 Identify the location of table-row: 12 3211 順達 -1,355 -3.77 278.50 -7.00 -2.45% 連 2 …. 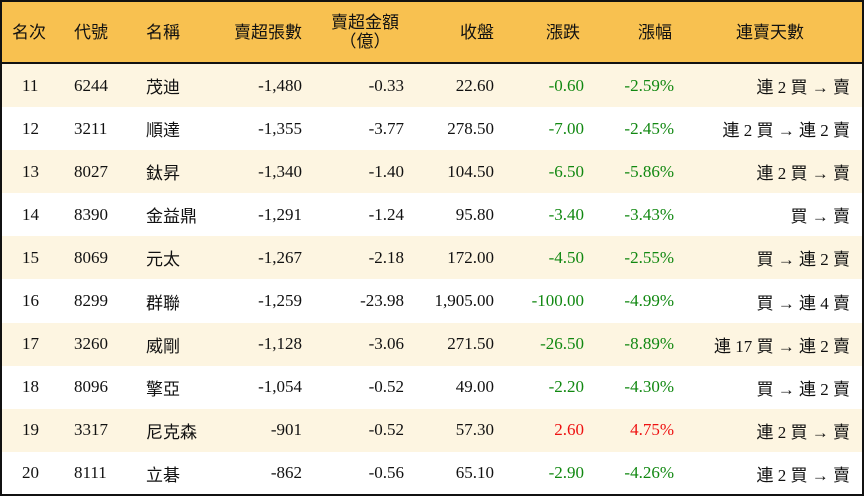
(432, 128).